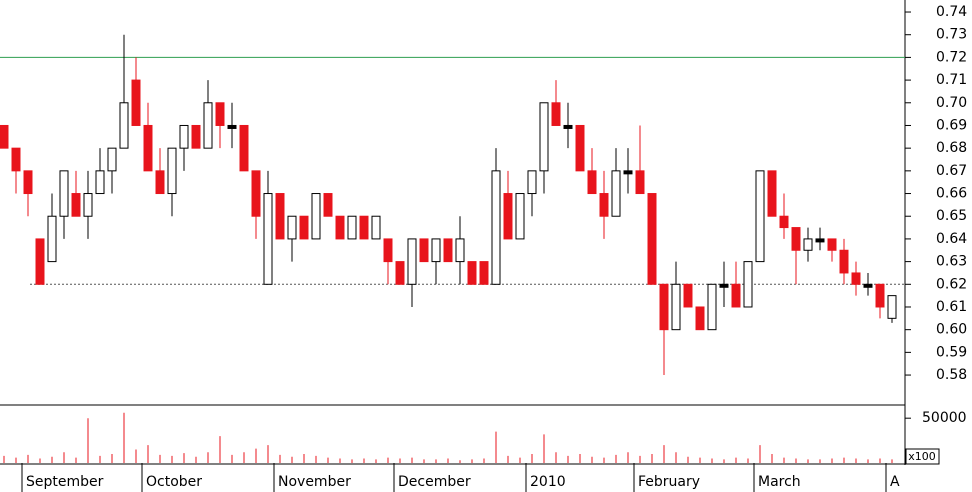 This screenshot has width=972, height=492. I want to click on unit-box, so click(922, 456).